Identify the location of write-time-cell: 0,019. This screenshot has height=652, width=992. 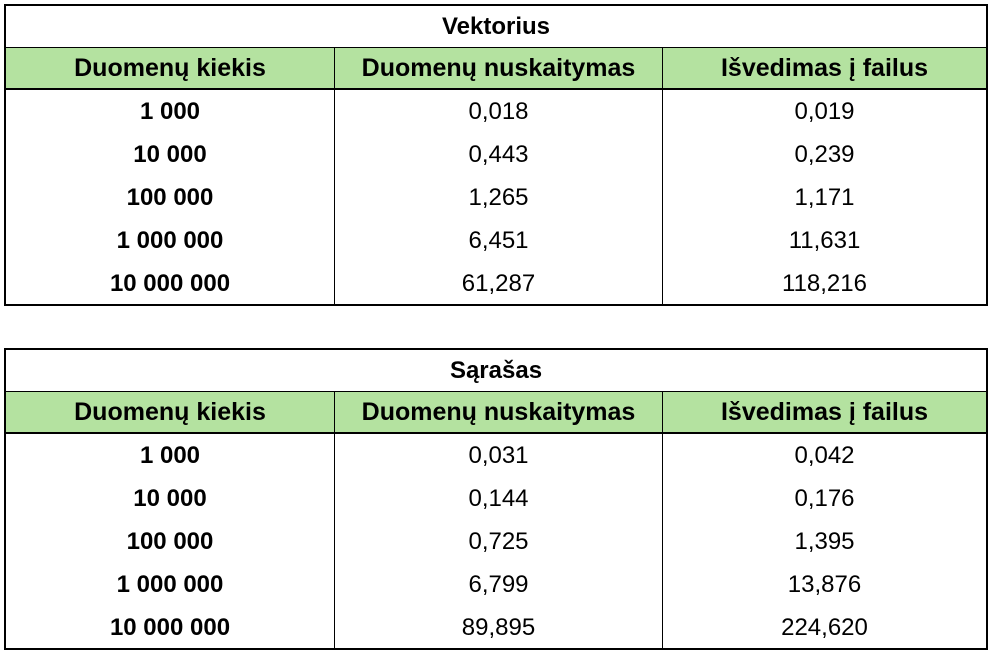
(824, 111).